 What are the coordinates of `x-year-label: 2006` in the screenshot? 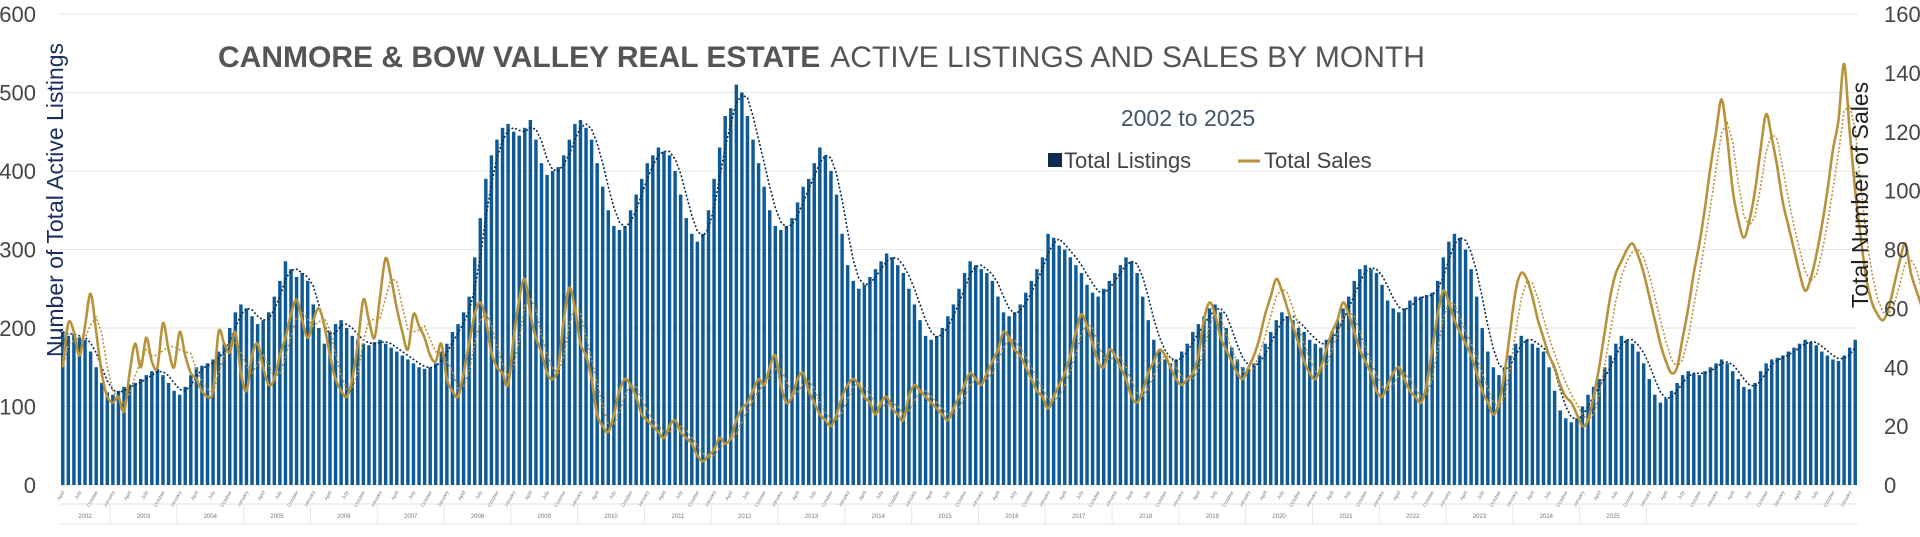 It's located at (344, 517).